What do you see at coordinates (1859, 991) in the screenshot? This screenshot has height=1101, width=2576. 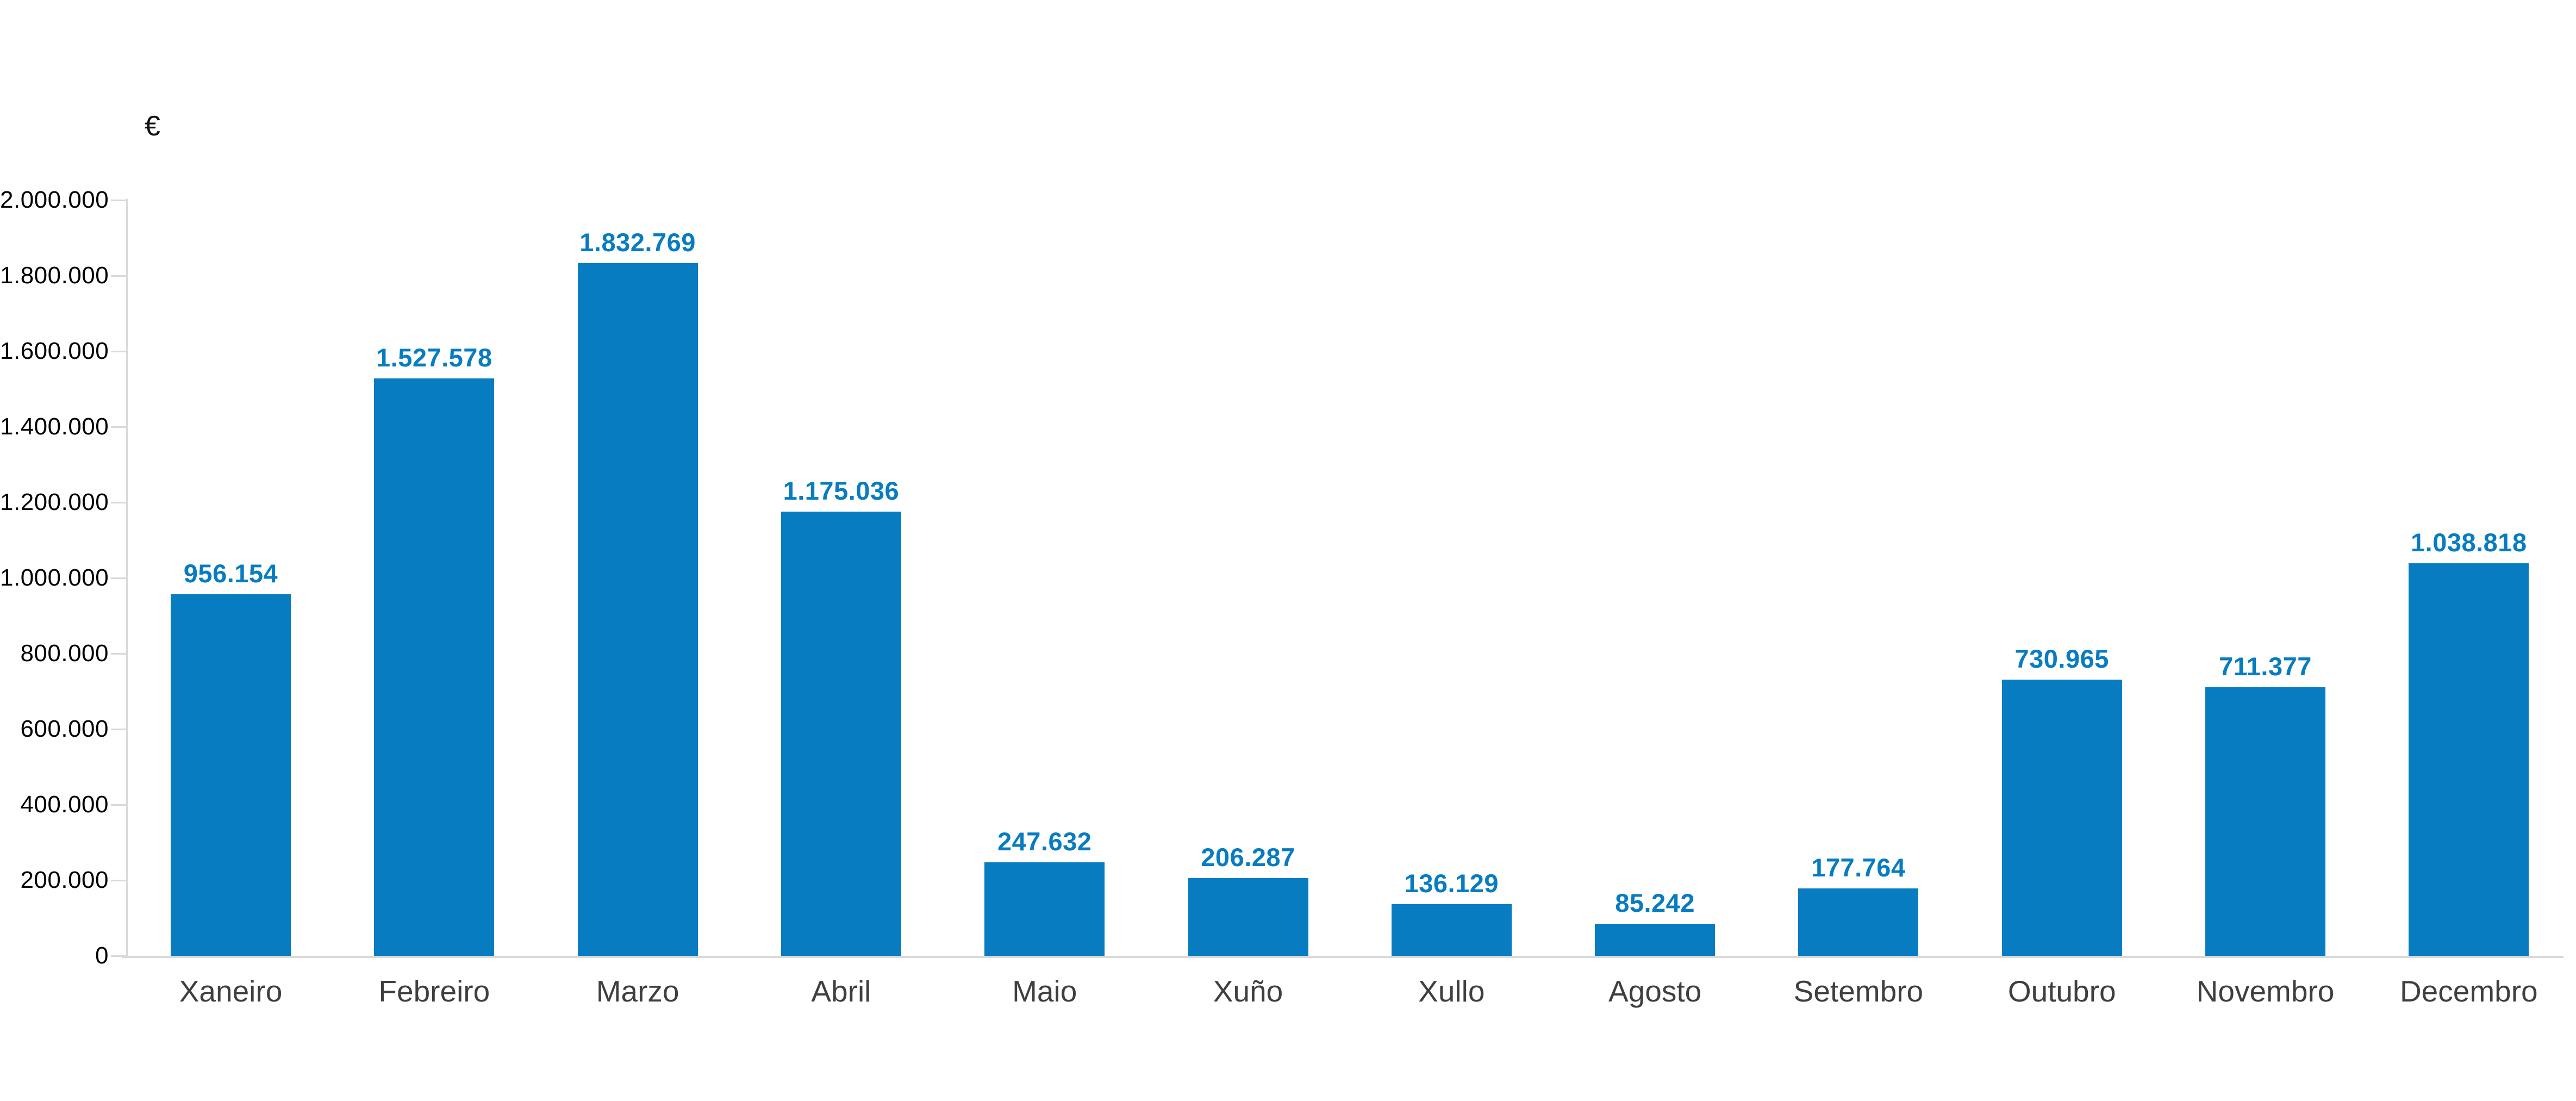 I see `x-axis-category-label: Setembro` at bounding box center [1859, 991].